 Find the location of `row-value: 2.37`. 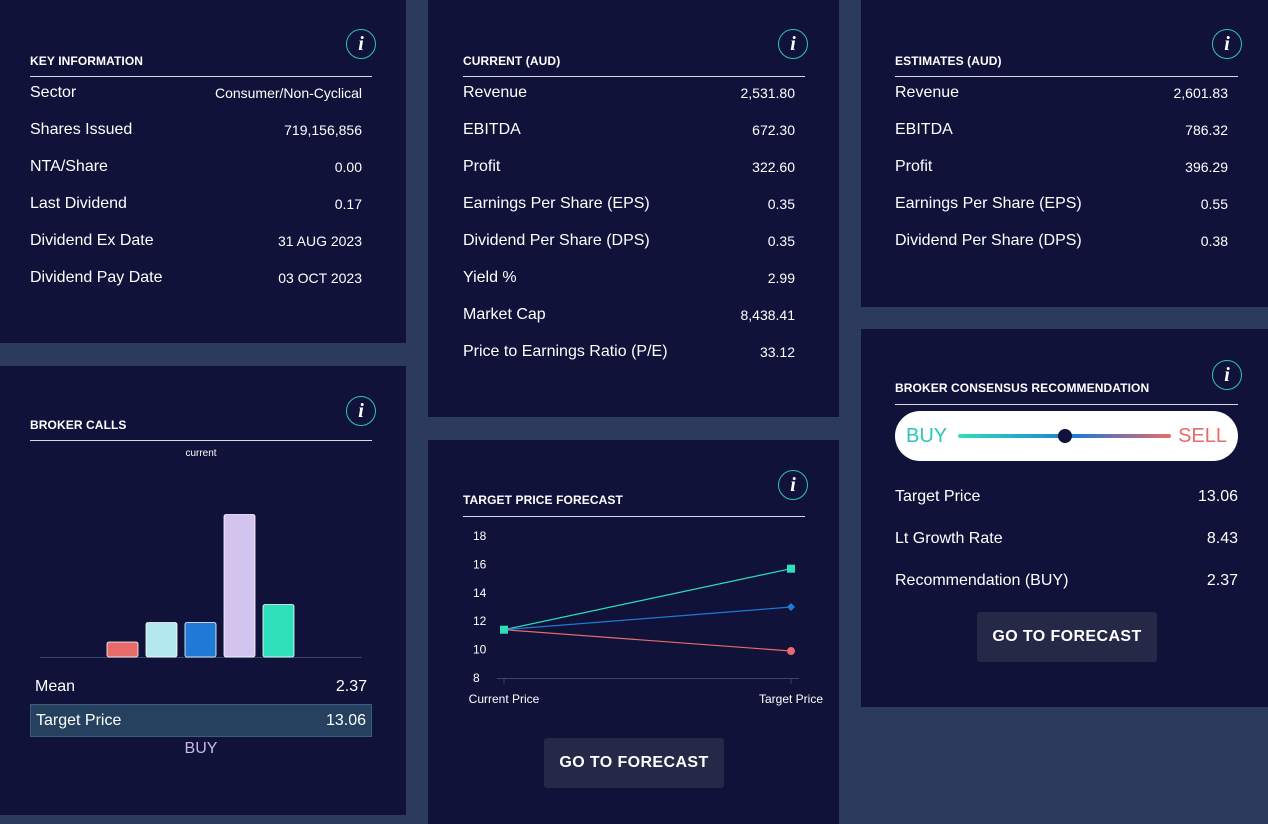

row-value: 2.37 is located at coordinates (1222, 580).